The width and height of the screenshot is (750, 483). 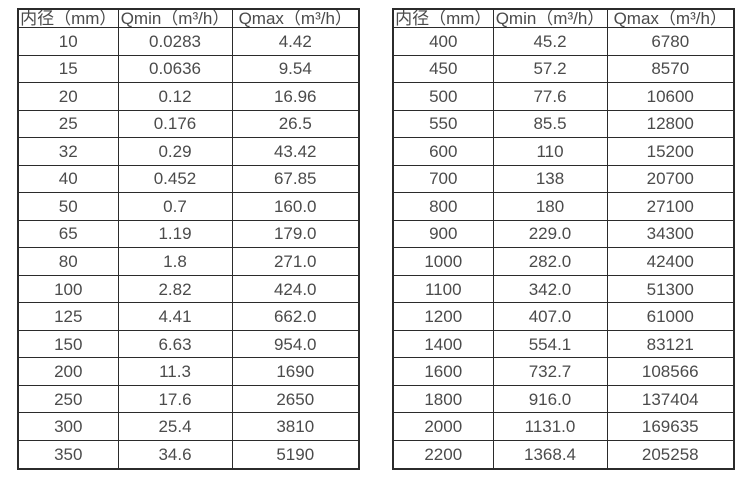 I want to click on table-cell: 954.0, so click(x=295, y=344).